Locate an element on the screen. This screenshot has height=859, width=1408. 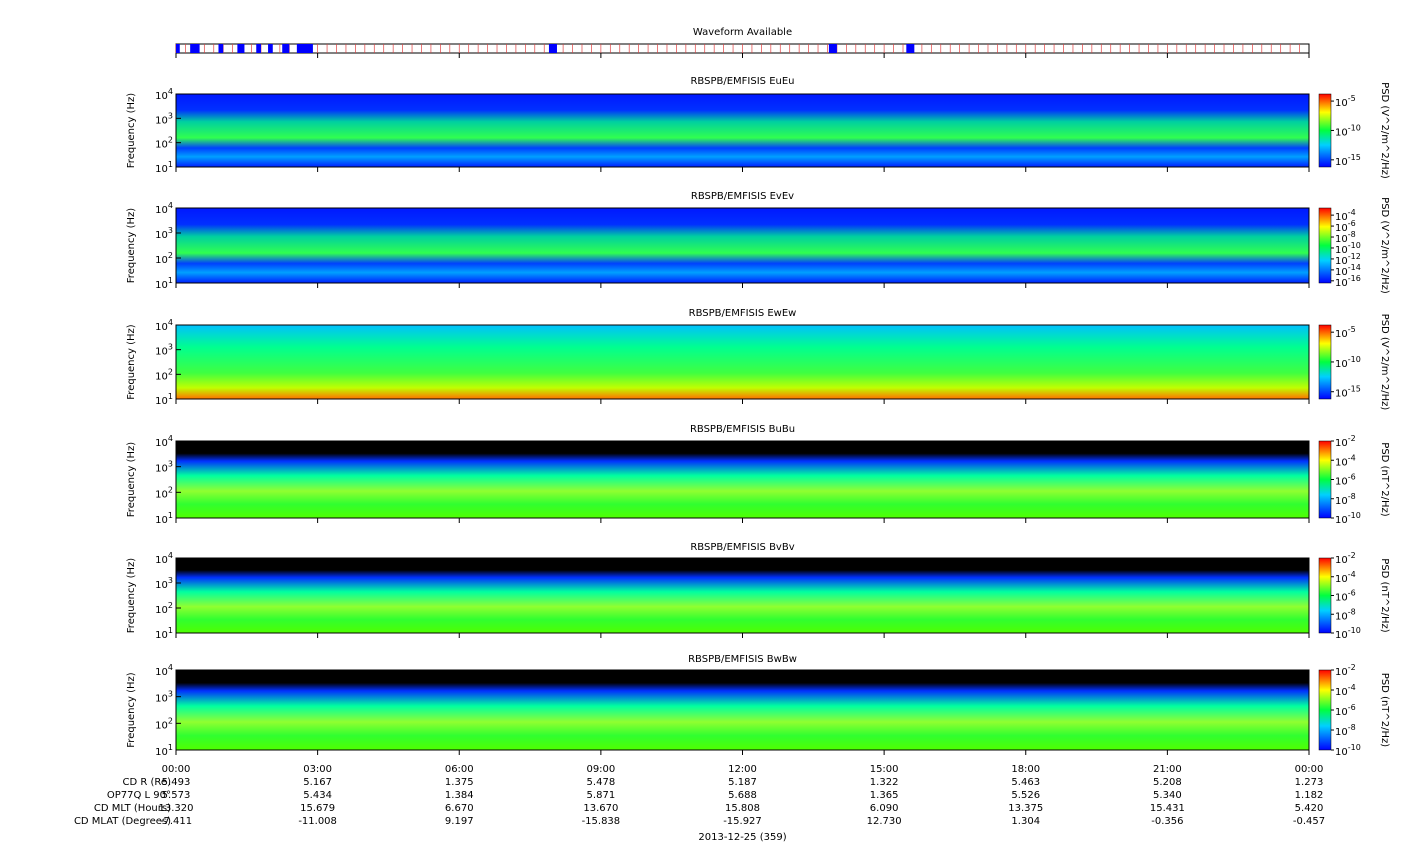
y-tick-label: 10⁴ is located at coordinates (164, 559).